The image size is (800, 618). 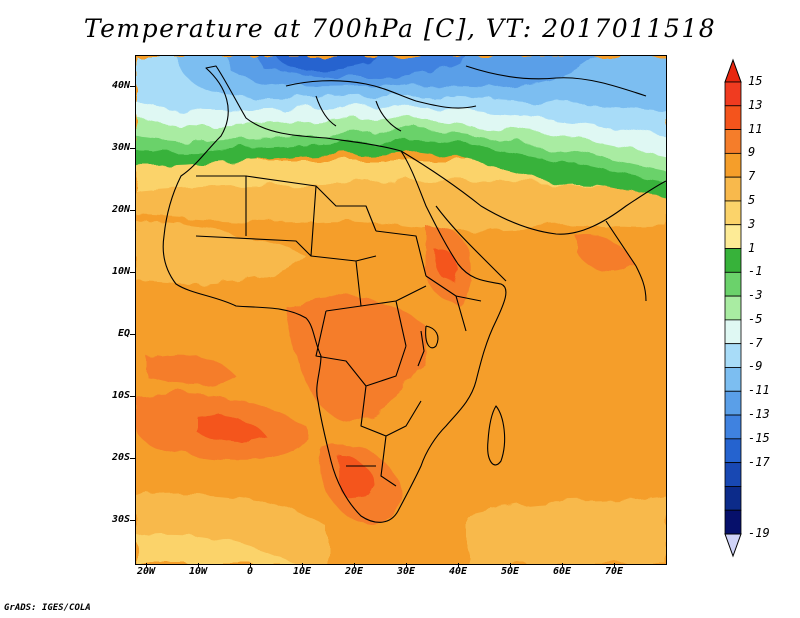 I want to click on lon-label-0: 0, so click(x=250, y=571).